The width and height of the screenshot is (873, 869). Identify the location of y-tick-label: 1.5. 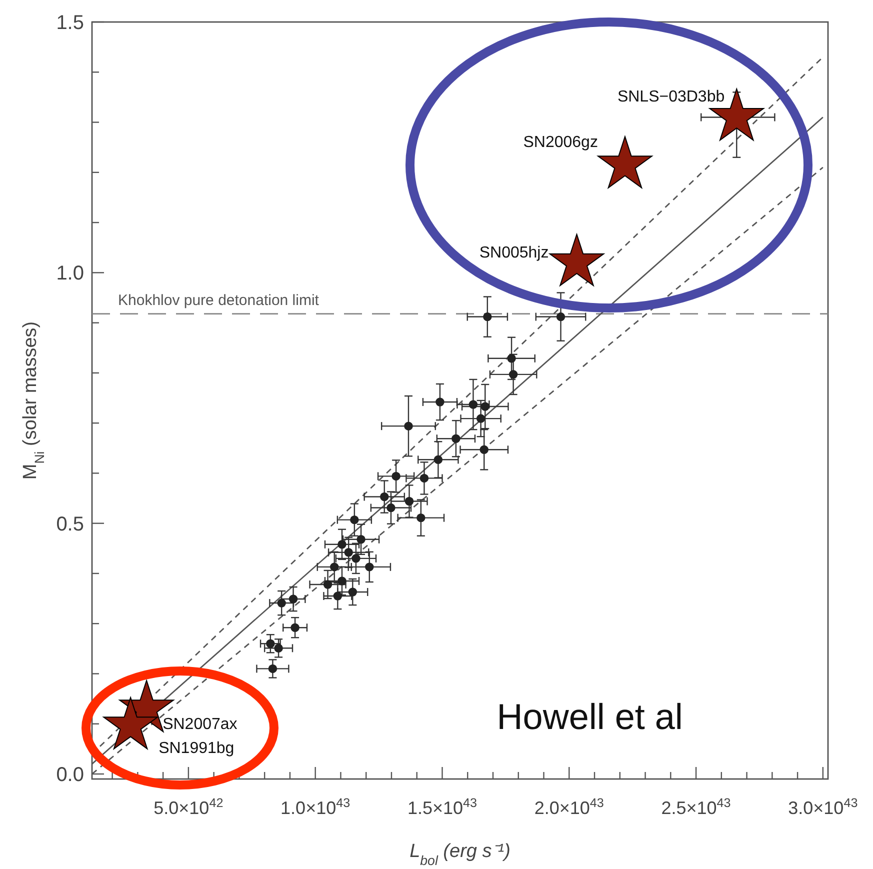
(70, 23).